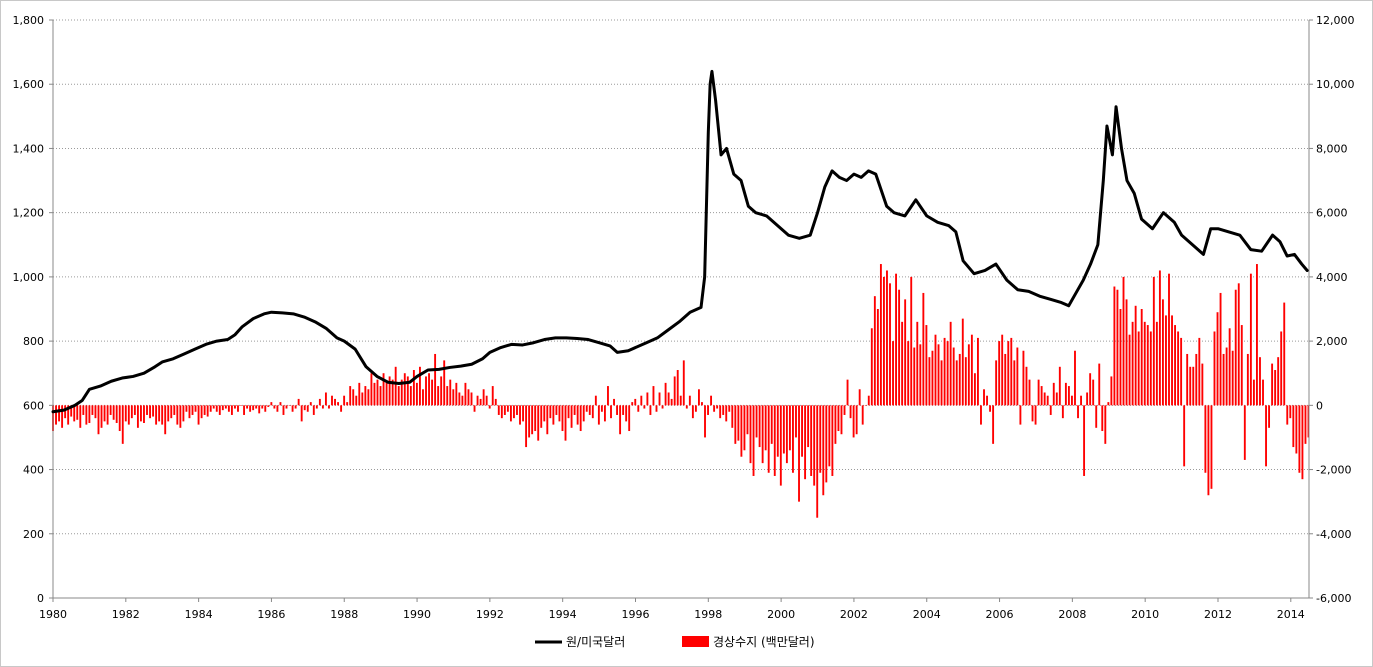 Image resolution: width=1373 pixels, height=667 pixels. Describe the element at coordinates (29, 84) in the screenshot. I see `left-tick-label: 1,600` at that location.